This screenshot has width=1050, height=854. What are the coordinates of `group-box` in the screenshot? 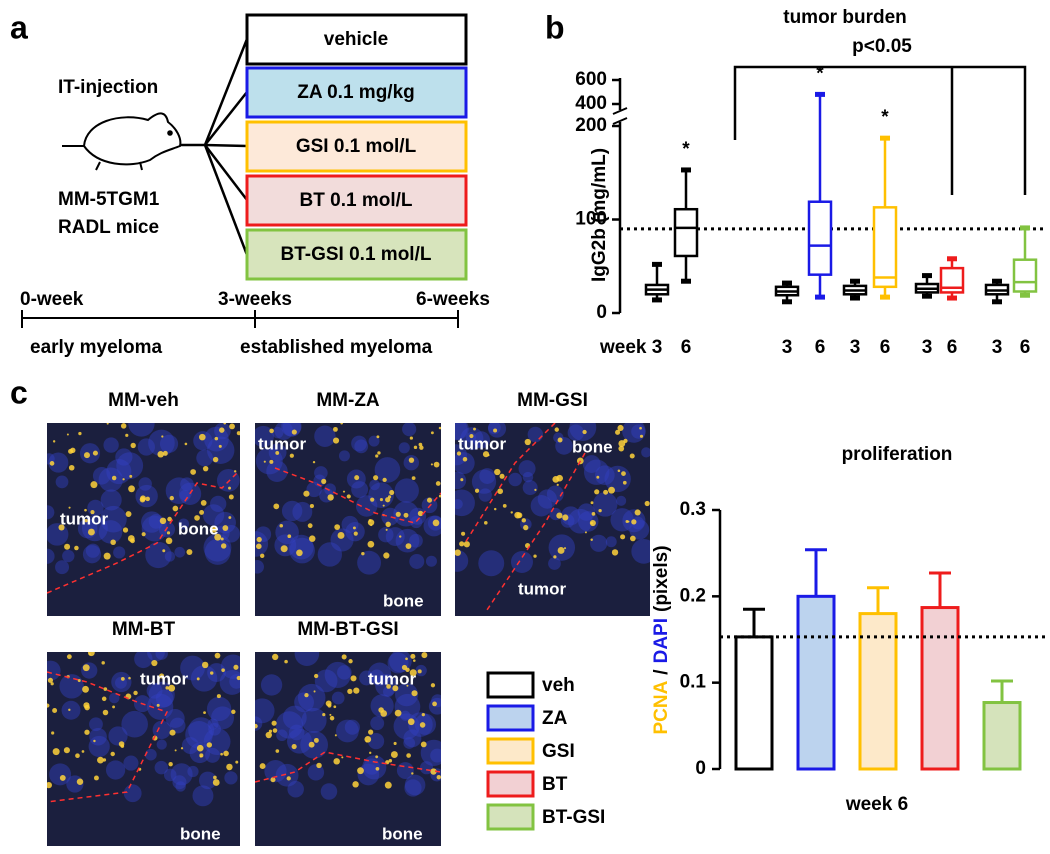 It's located at (356, 254).